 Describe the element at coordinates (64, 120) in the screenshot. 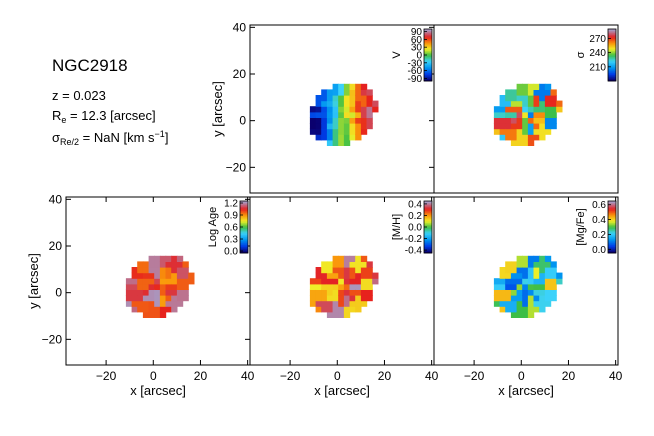

I see `re-subscript: e` at that location.